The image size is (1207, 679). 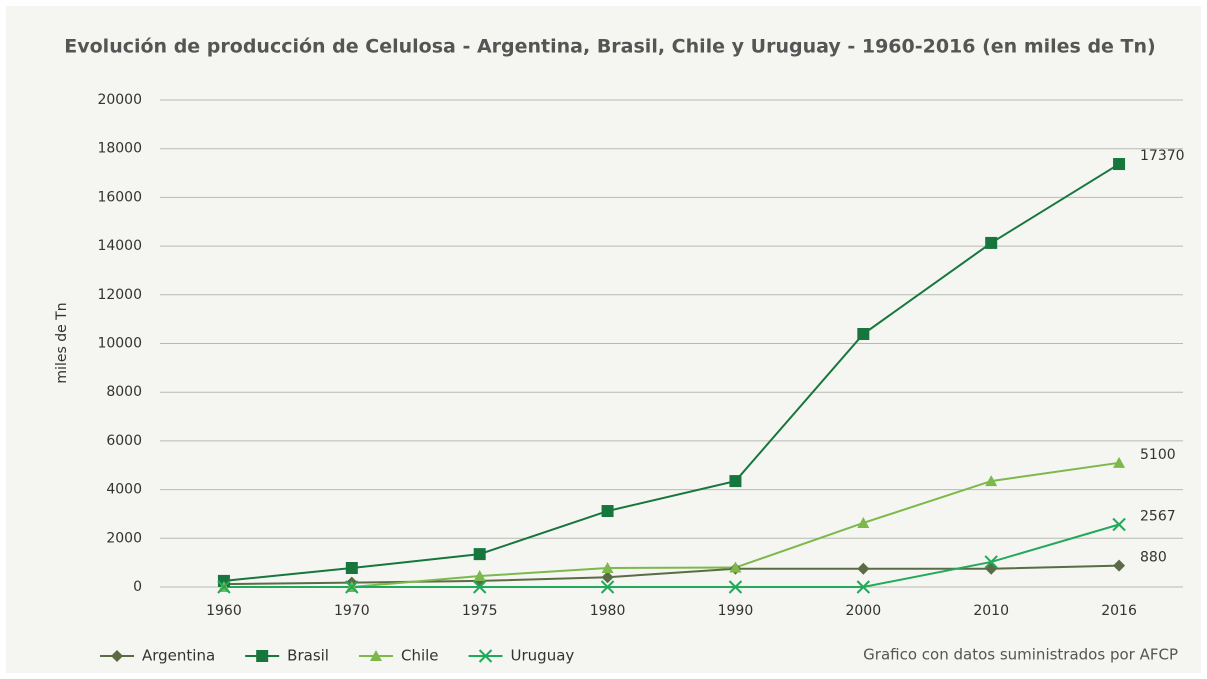 I want to click on y-tick-label: 12000, so click(x=119, y=295).